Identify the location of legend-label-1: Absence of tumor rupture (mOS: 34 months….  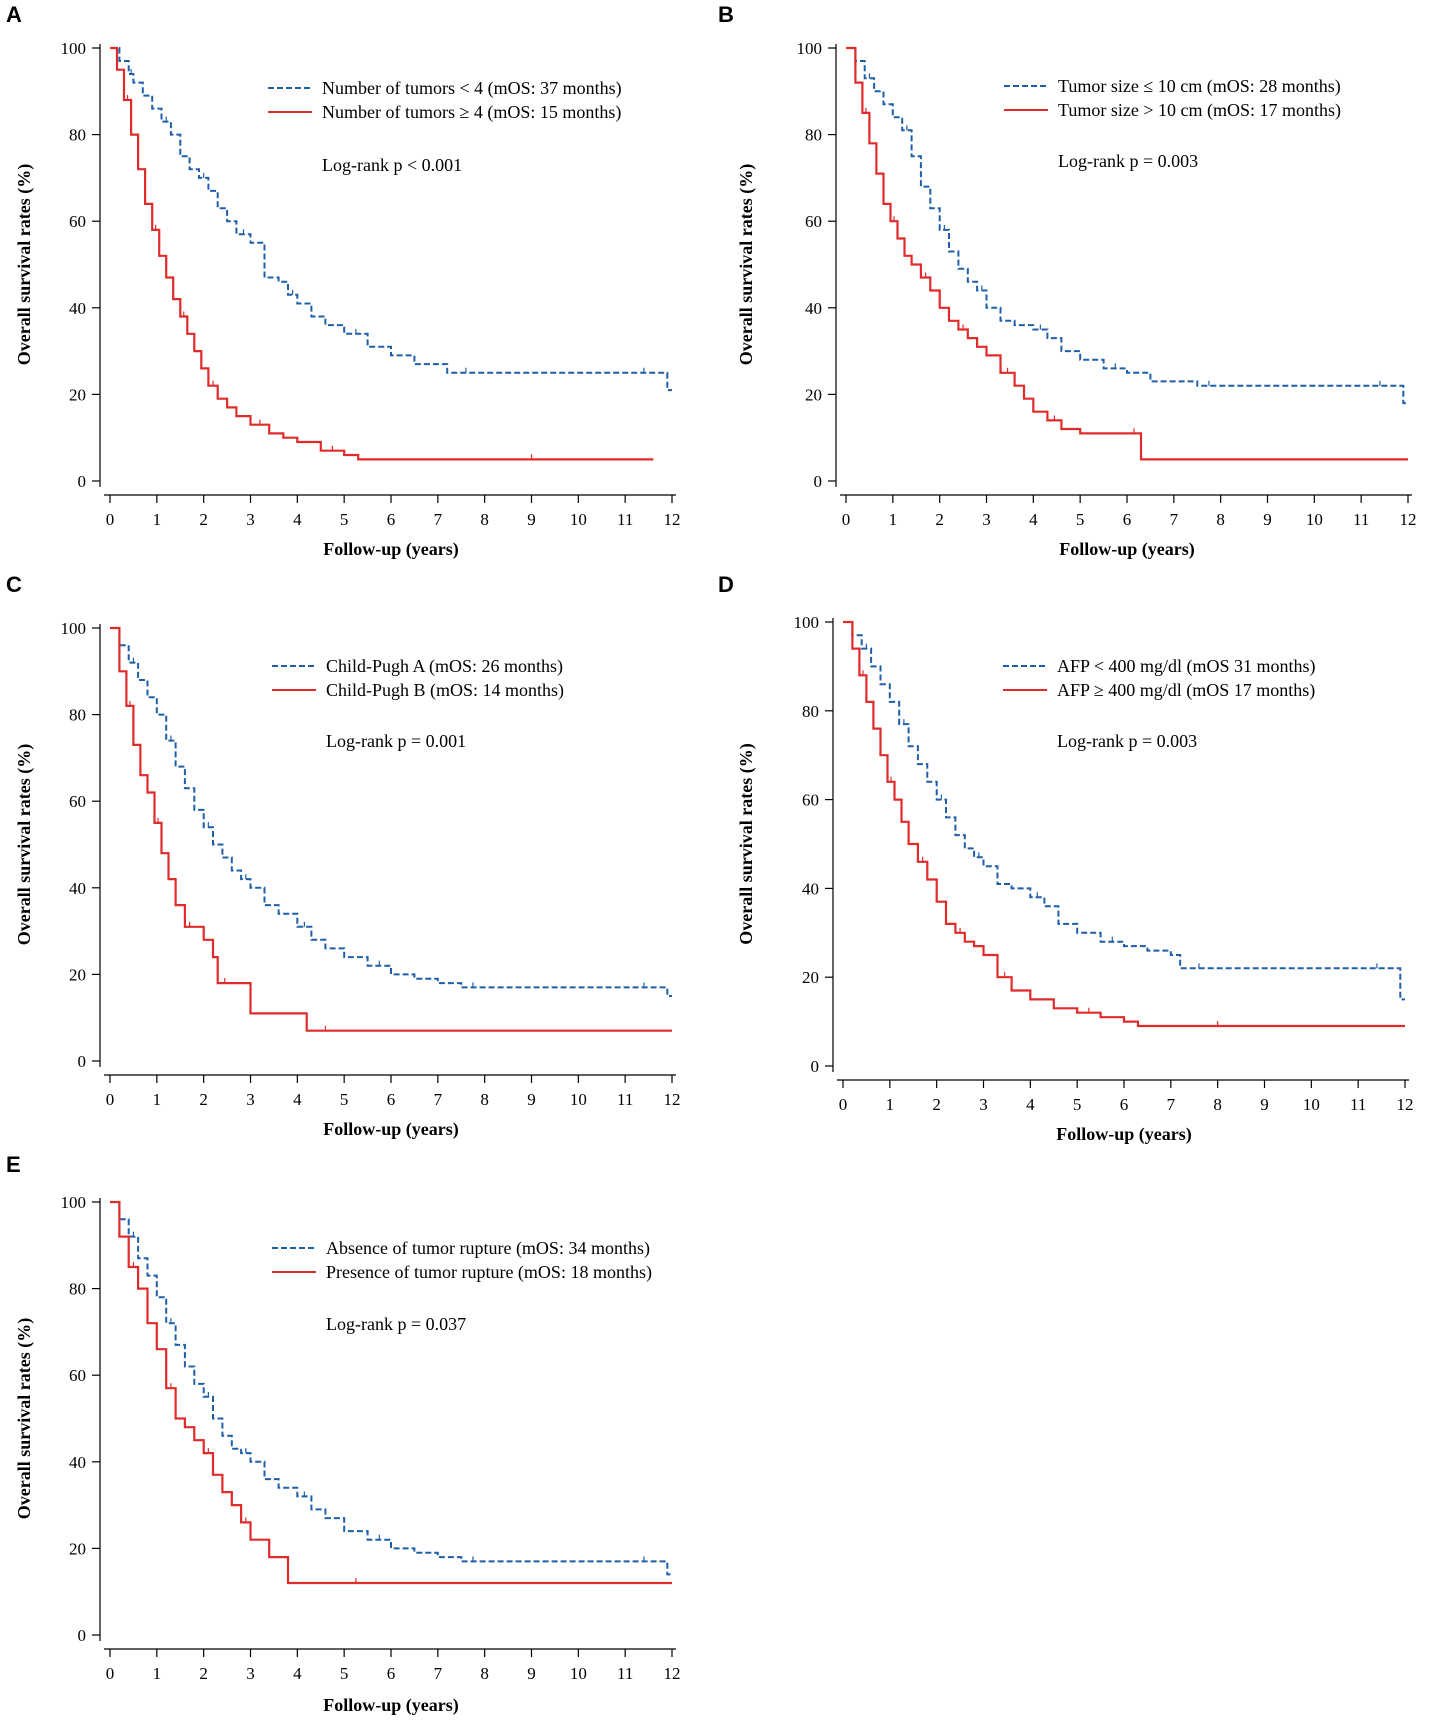
(488, 1248).